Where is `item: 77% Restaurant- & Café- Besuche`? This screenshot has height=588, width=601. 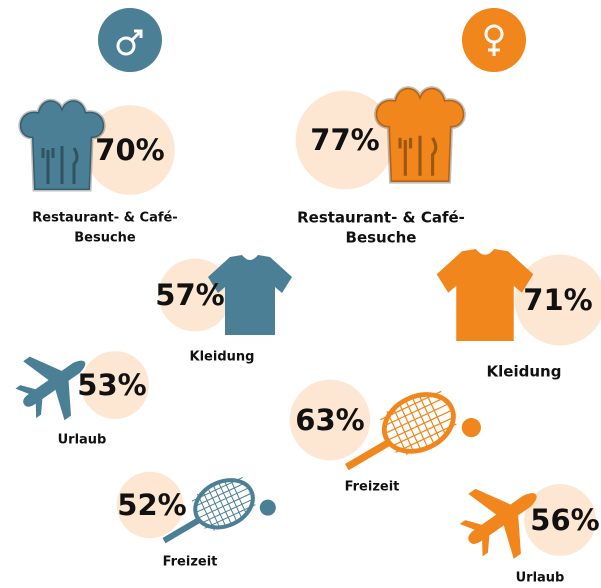
item: 77% Restaurant- & Café- Besuche is located at coordinates (380, 166).